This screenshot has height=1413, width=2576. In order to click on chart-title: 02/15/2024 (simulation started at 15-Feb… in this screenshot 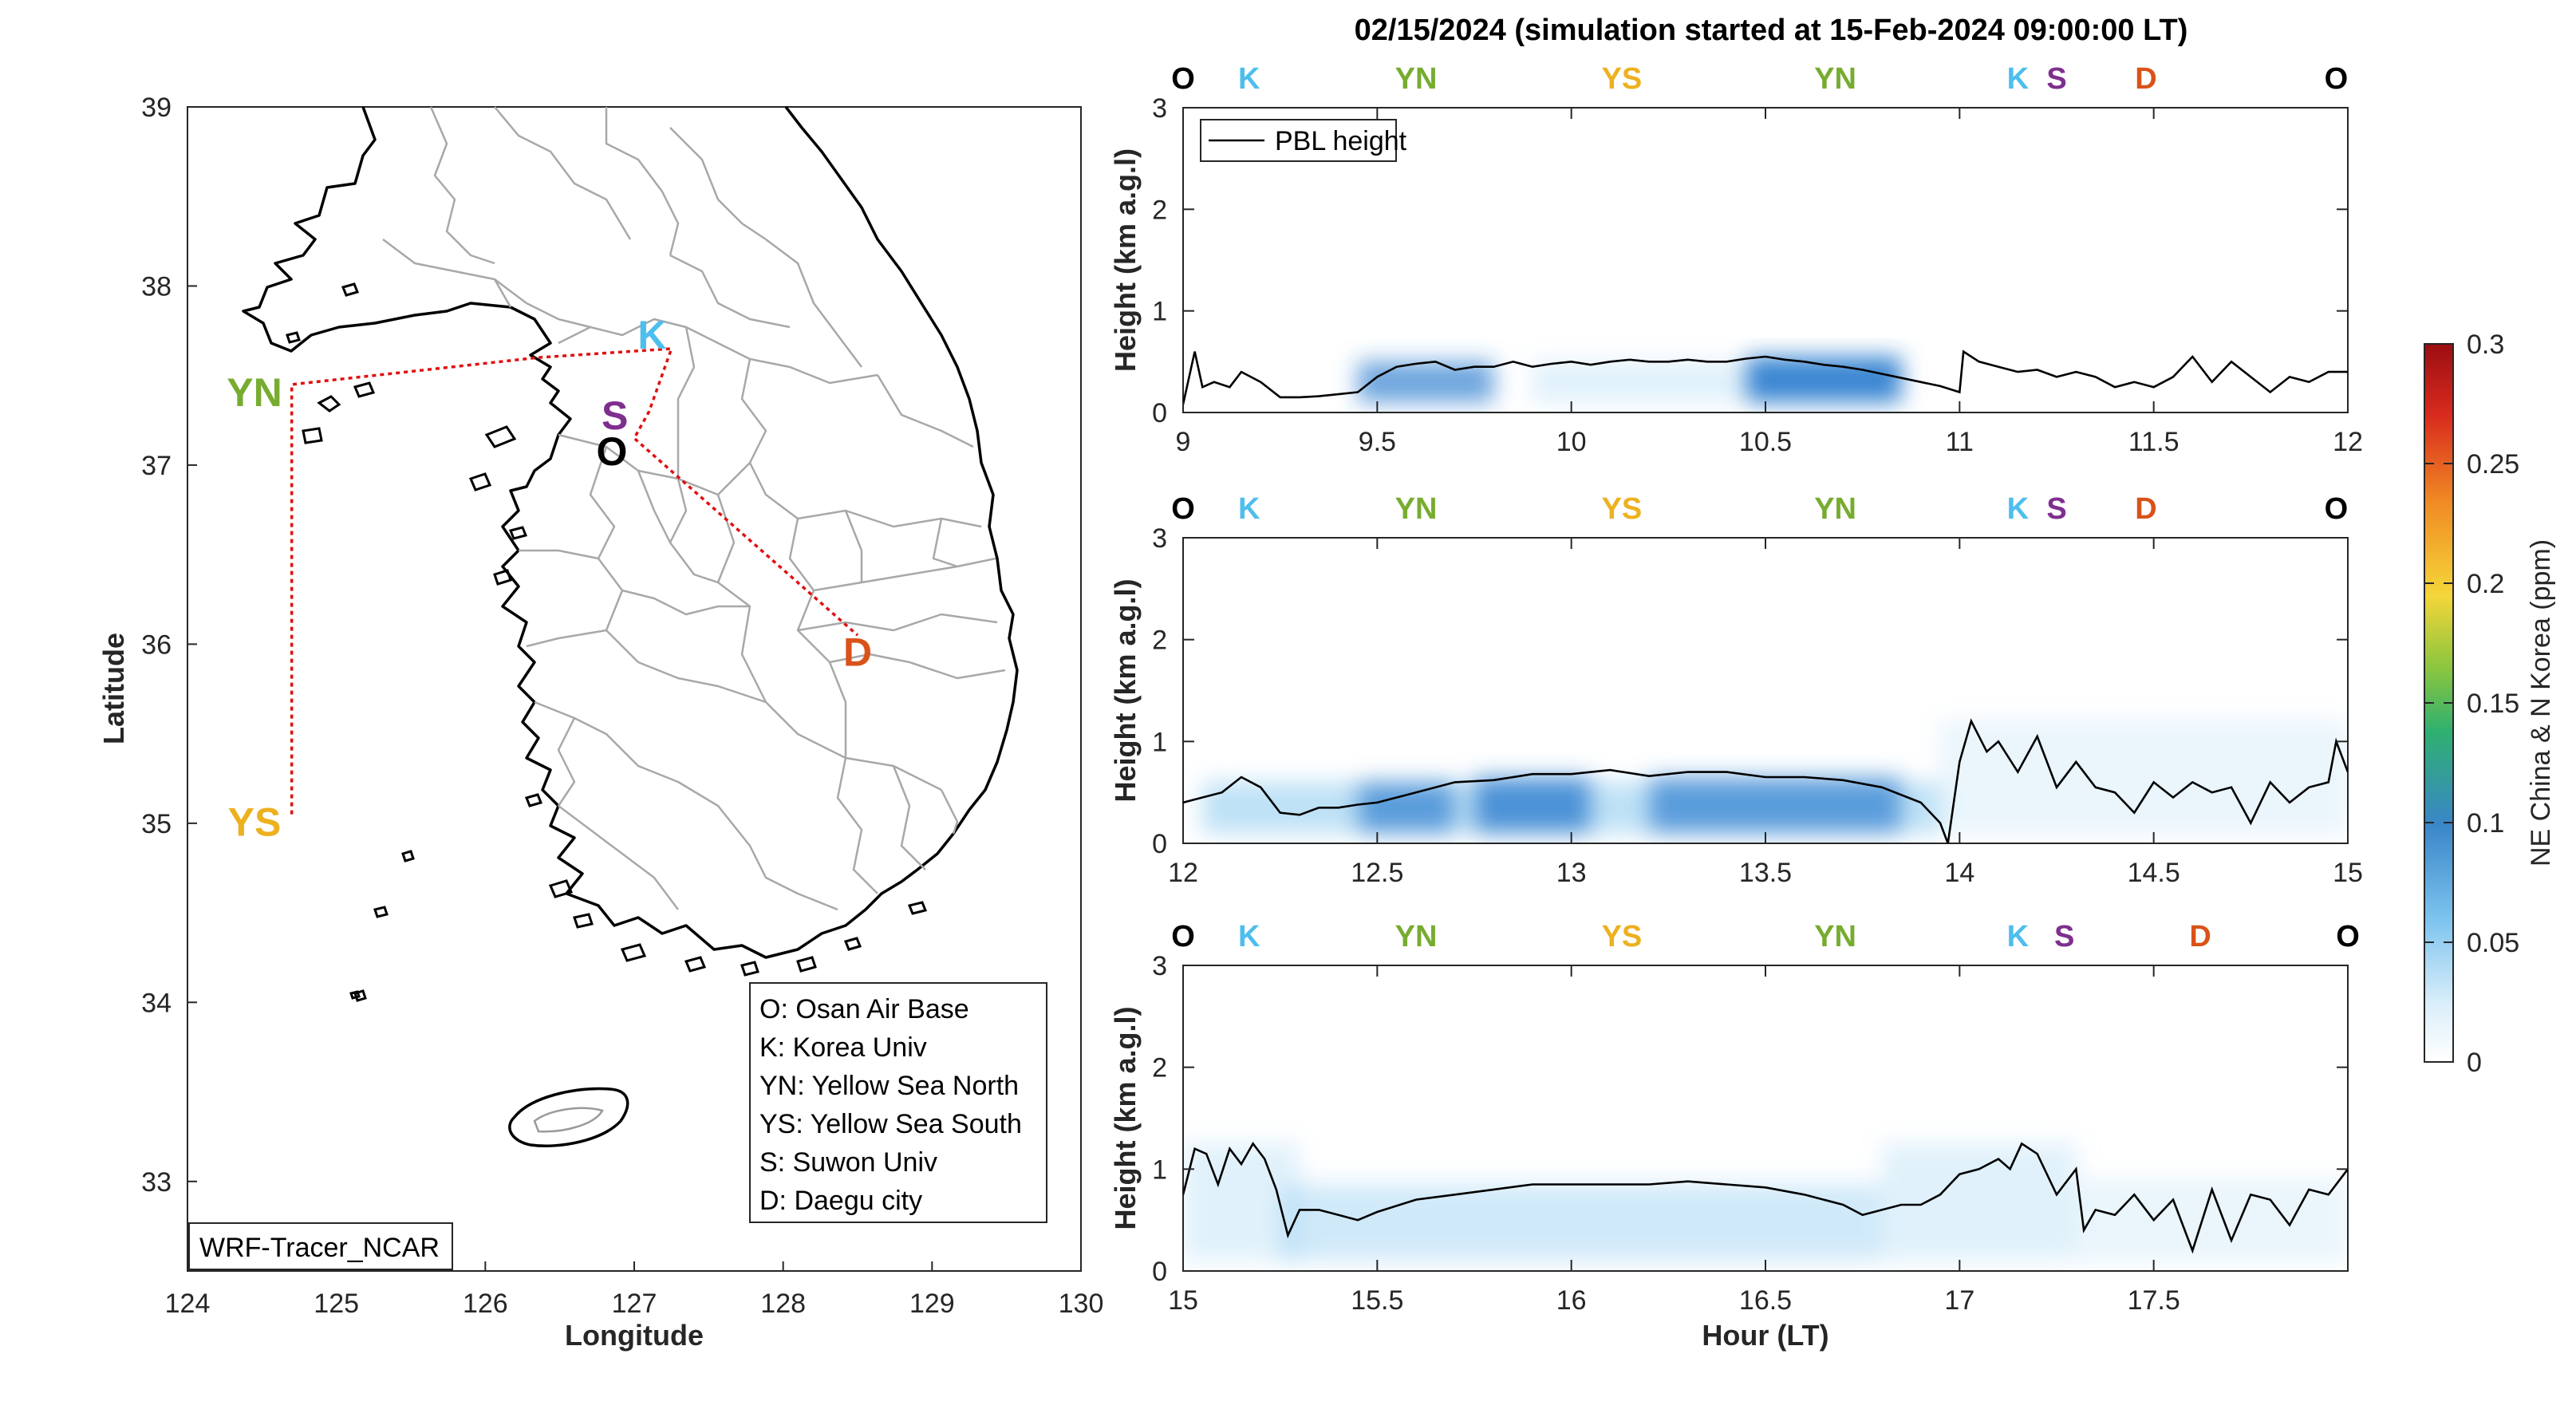, I will do `click(1772, 30)`.